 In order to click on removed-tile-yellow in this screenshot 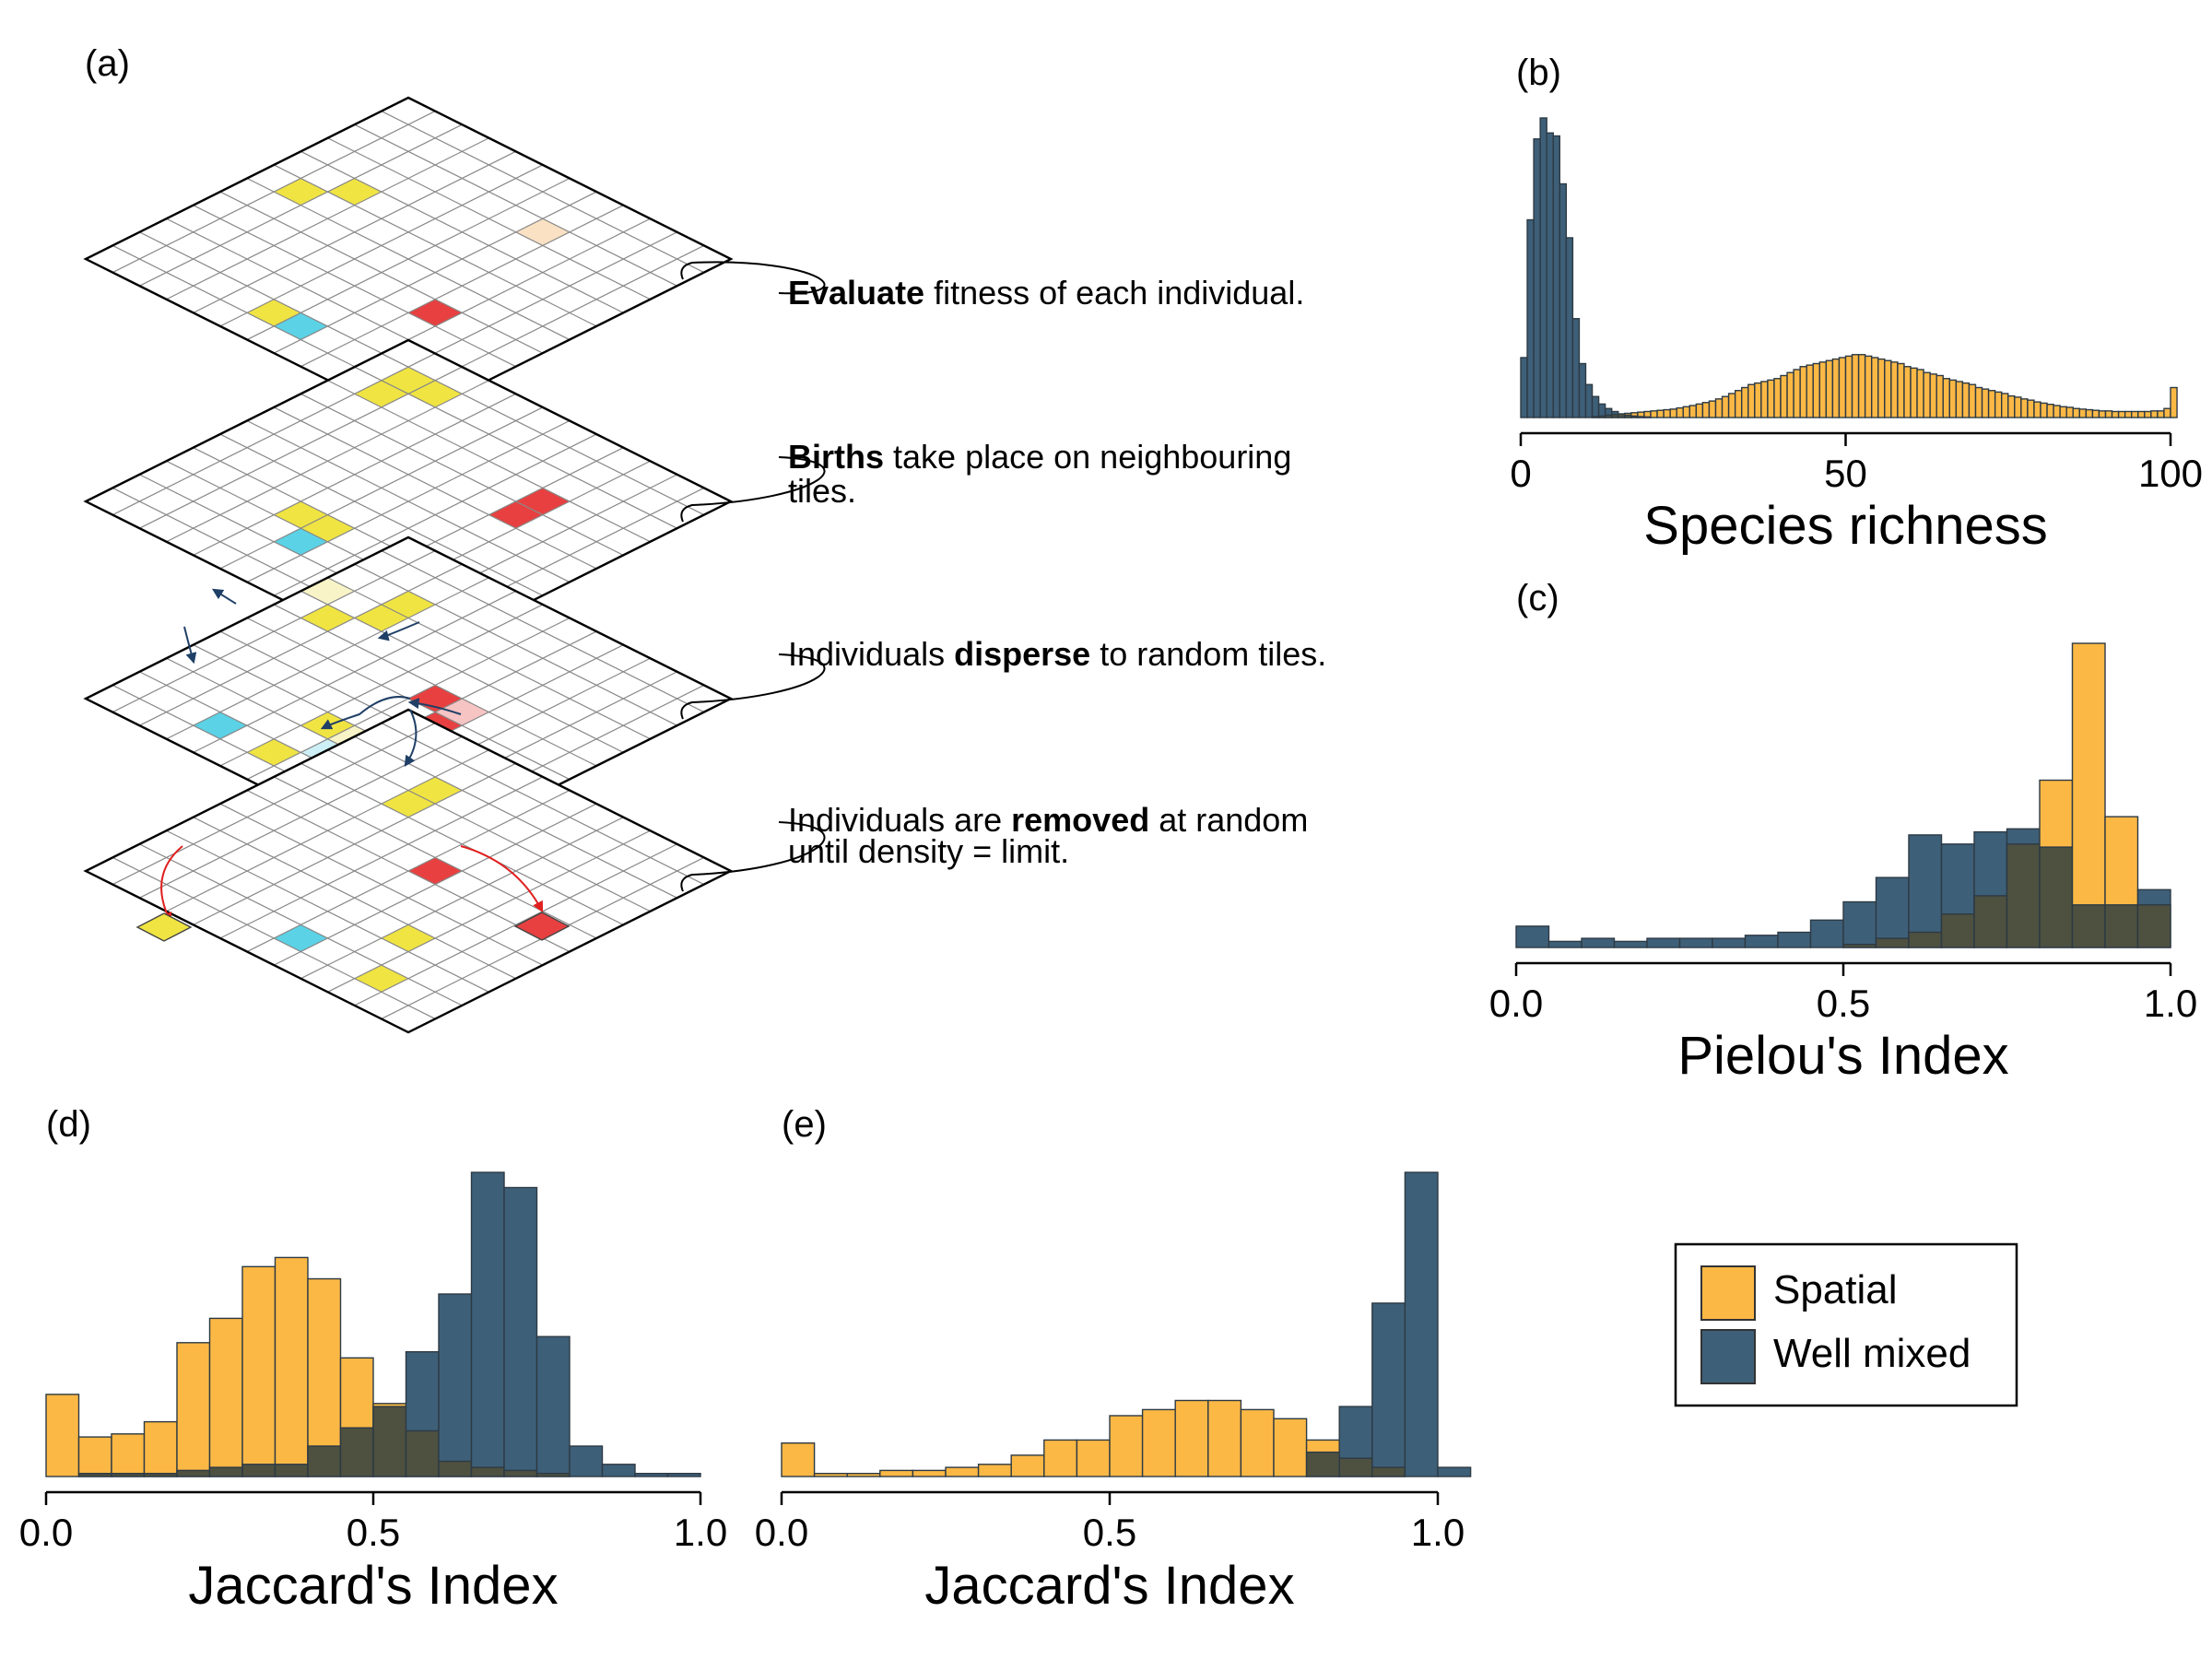, I will do `click(164, 927)`.